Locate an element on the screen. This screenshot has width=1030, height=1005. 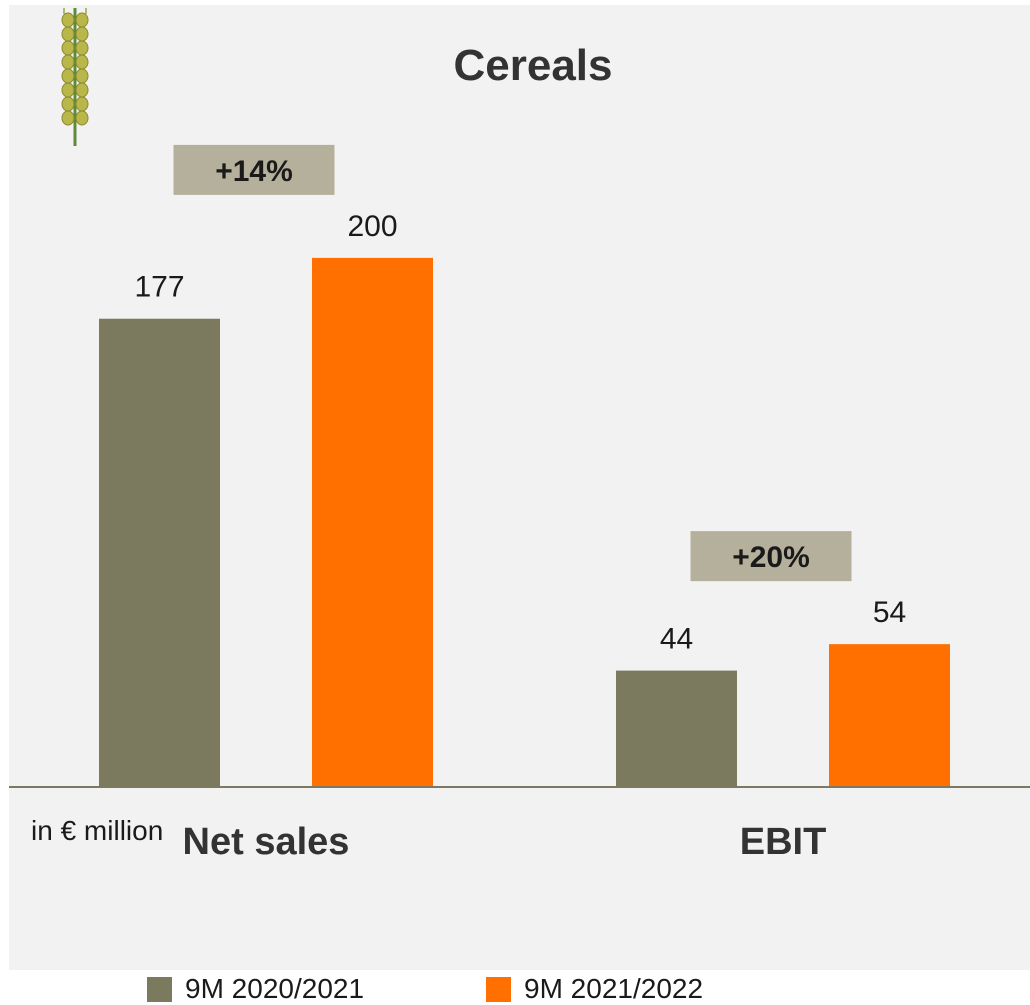
data-label: 44 is located at coordinates (676, 639).